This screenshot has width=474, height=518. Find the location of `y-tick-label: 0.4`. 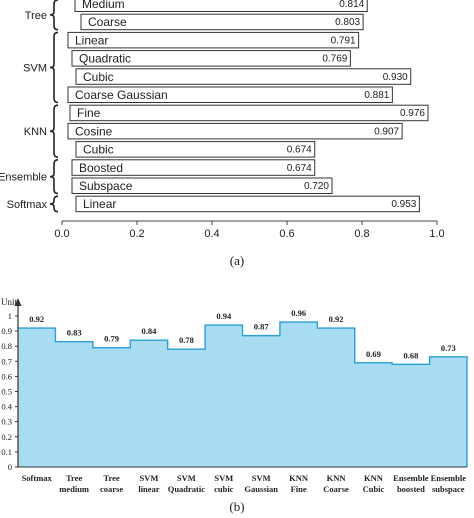

y-tick-label: 0.4 is located at coordinates (6, 407).